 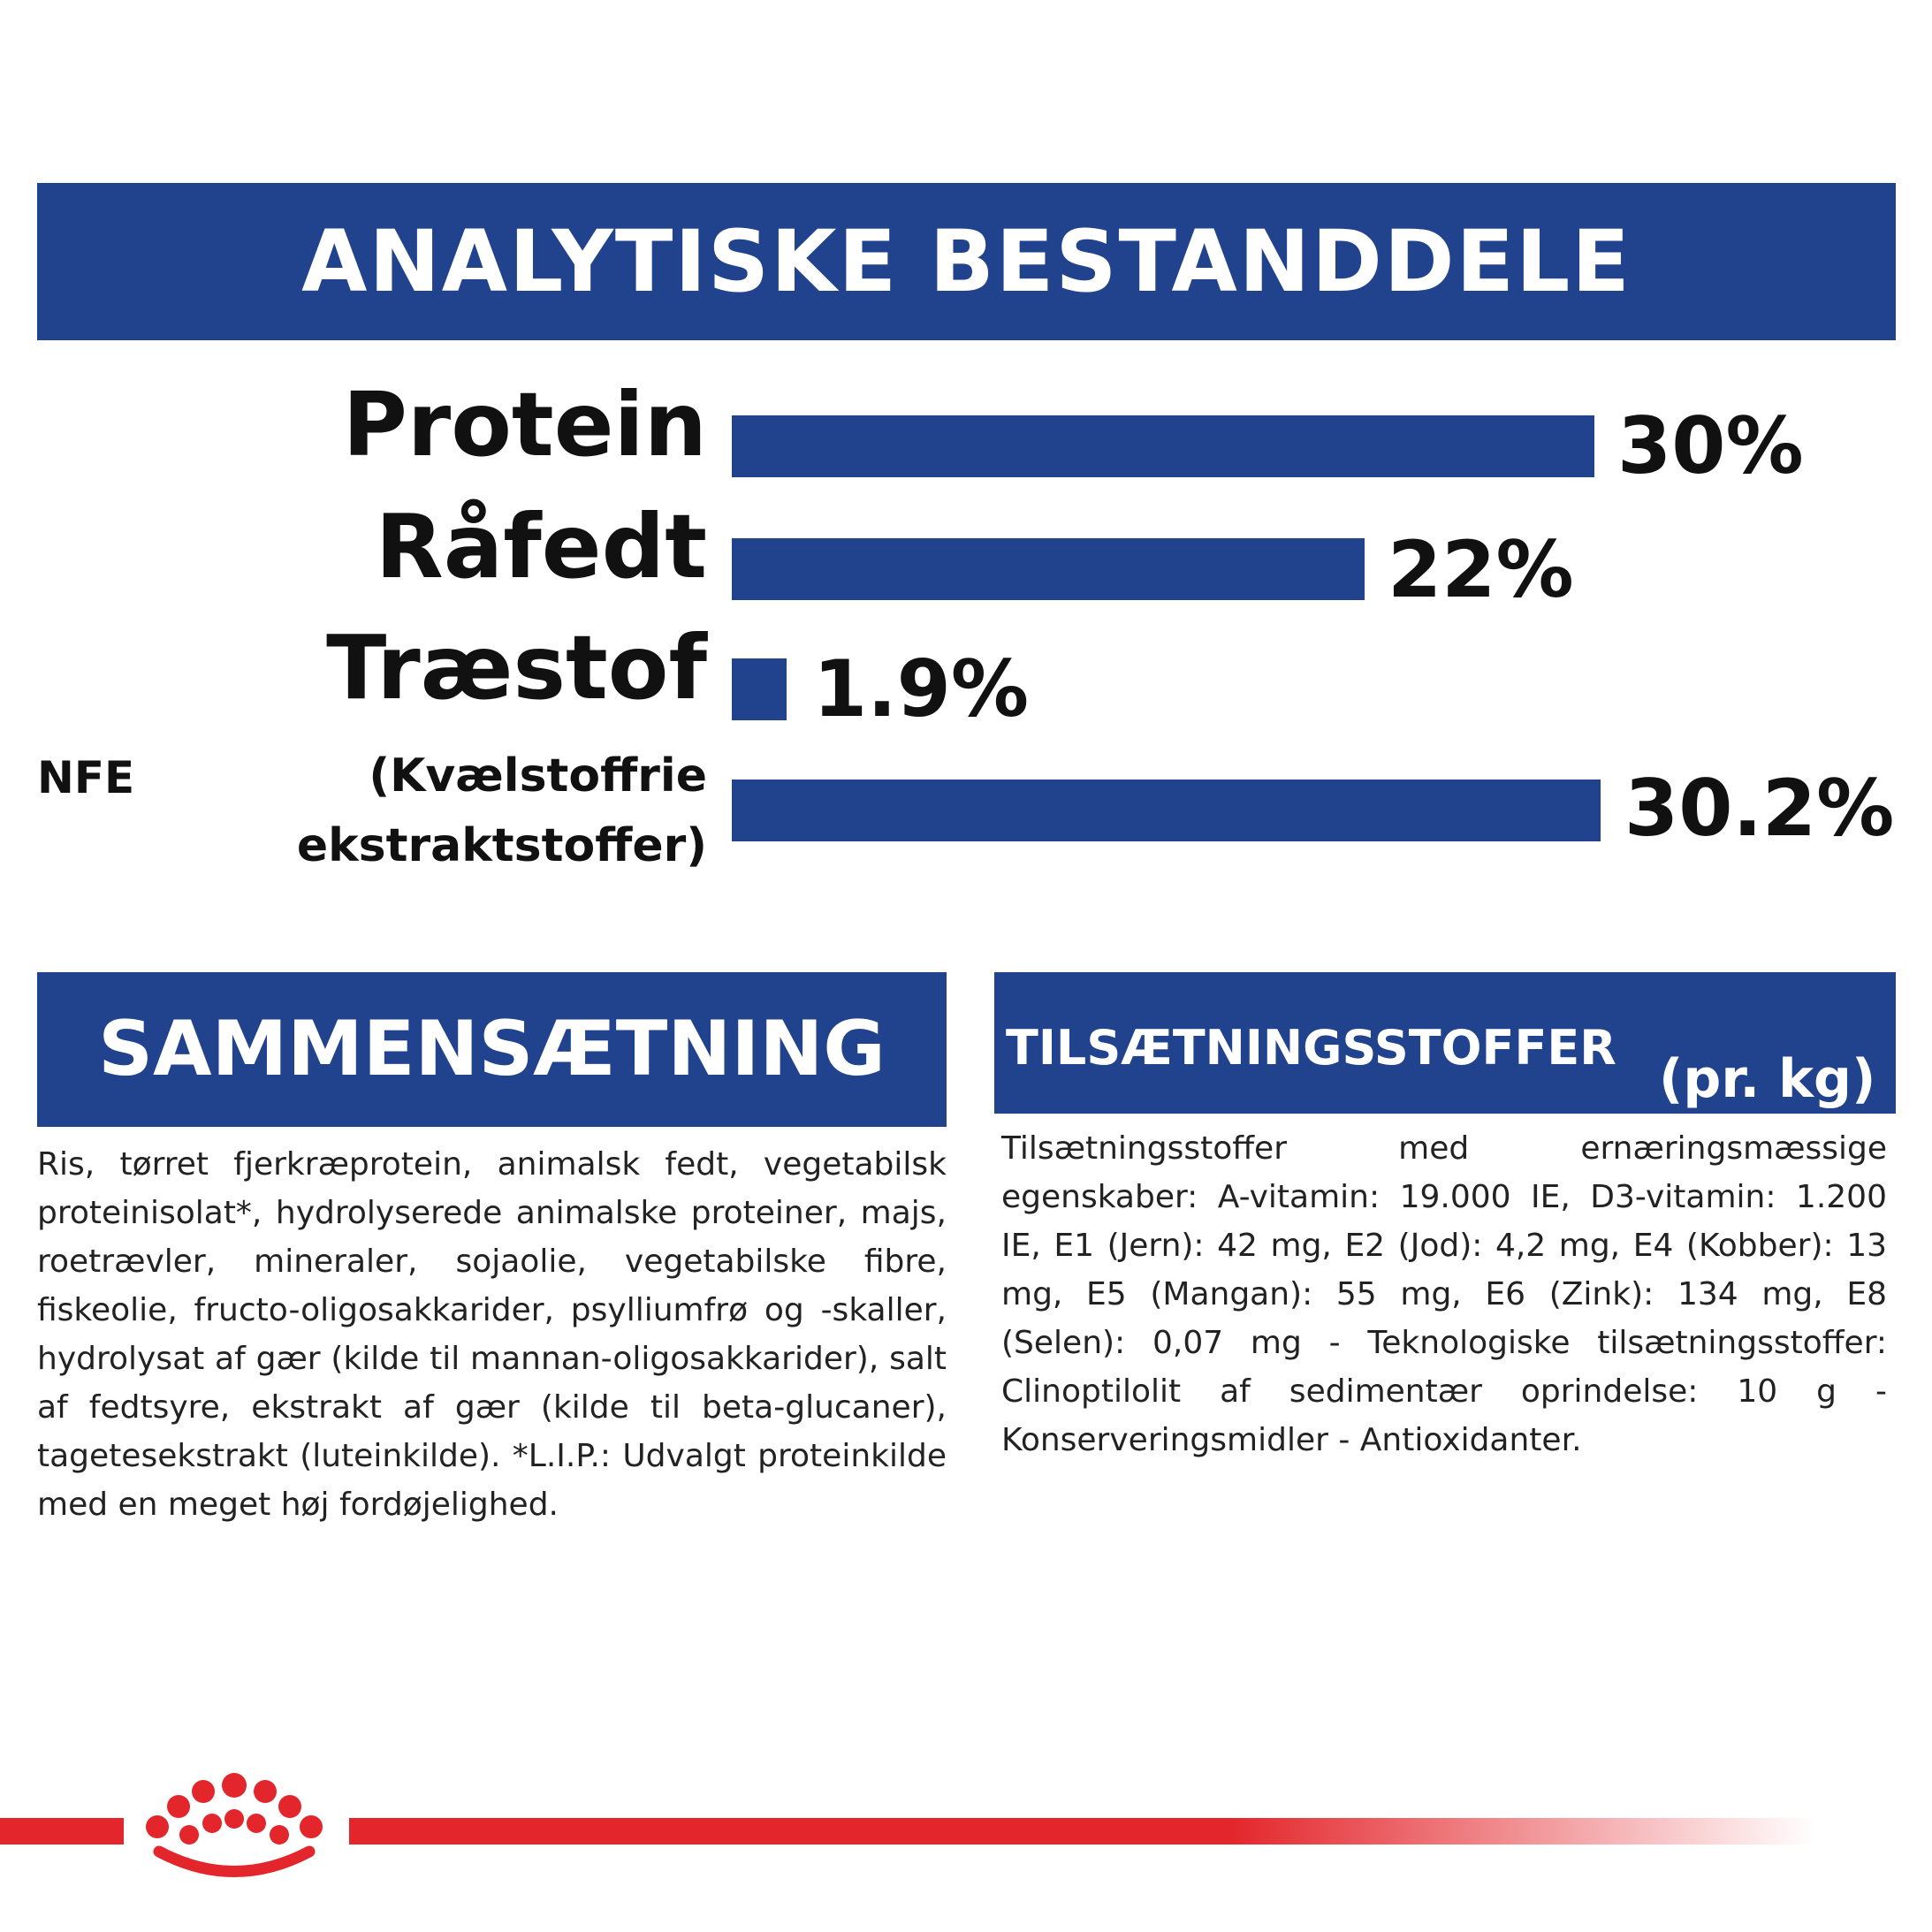 What do you see at coordinates (1311, 1048) in the screenshot?
I see `additives-title: TILSÆTNINGSSTOFFER` at bounding box center [1311, 1048].